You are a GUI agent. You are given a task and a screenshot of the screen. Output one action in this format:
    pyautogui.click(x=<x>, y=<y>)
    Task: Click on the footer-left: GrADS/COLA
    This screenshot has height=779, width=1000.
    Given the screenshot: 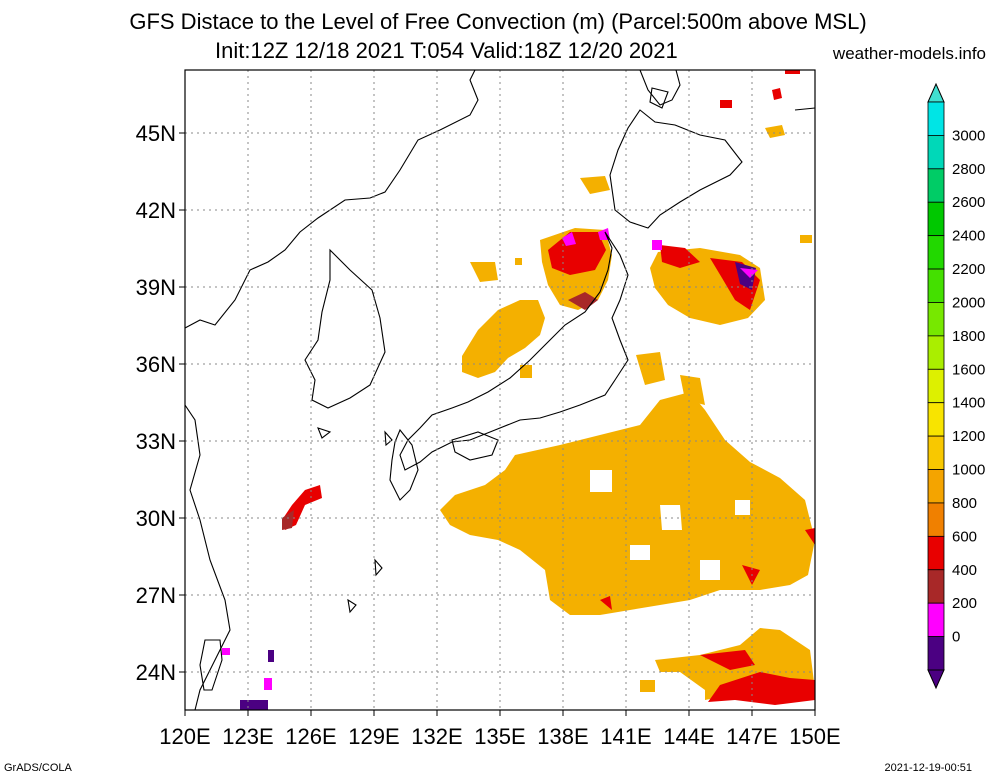 What is the action you would take?
    pyautogui.click(x=38, y=768)
    